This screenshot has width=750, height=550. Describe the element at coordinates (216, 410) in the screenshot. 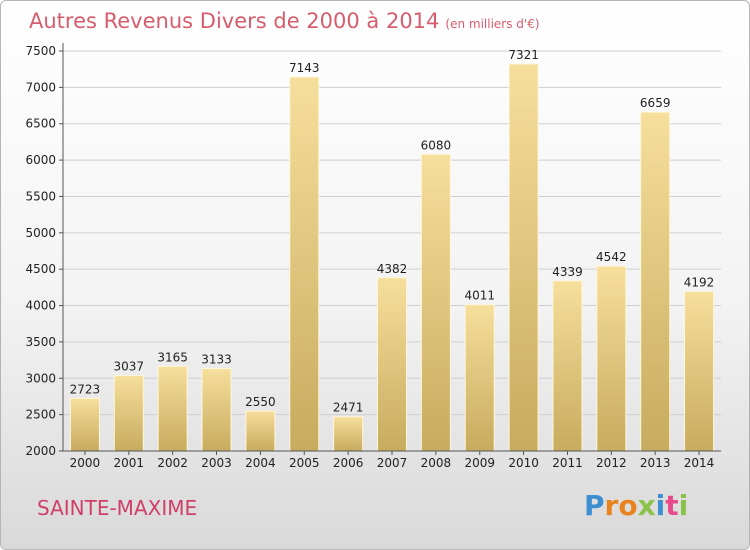

I see `bar-2003` at that location.